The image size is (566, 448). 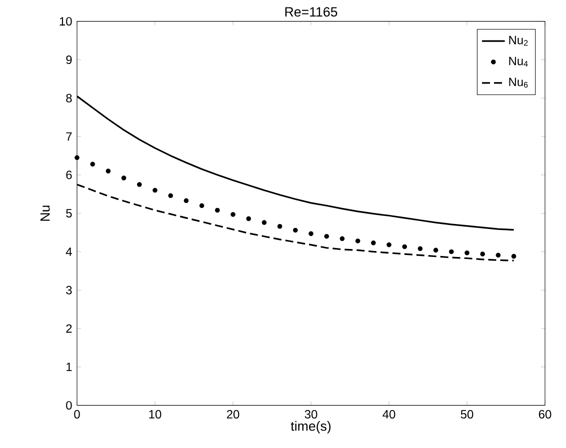 I want to click on y-tick-label: 4, so click(x=69, y=252).